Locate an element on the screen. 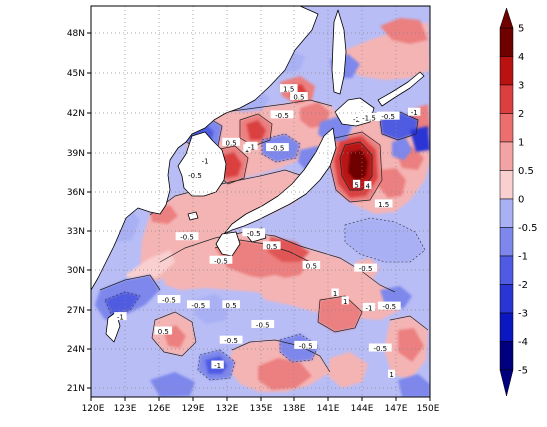 The image size is (547, 427). colorbar-label: 3 is located at coordinates (521, 86).